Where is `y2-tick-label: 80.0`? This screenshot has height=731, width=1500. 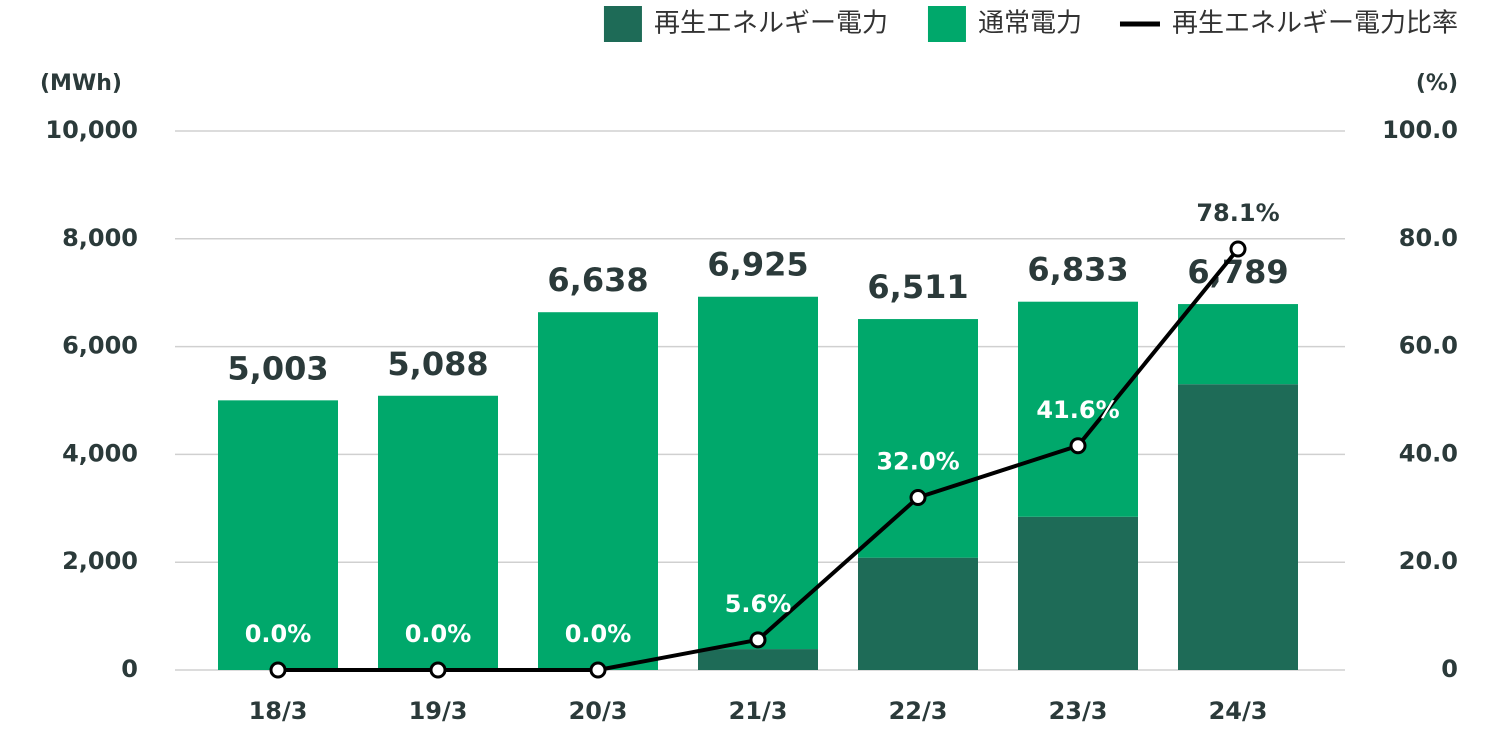
y2-tick-label: 80.0 is located at coordinates (1428, 238).